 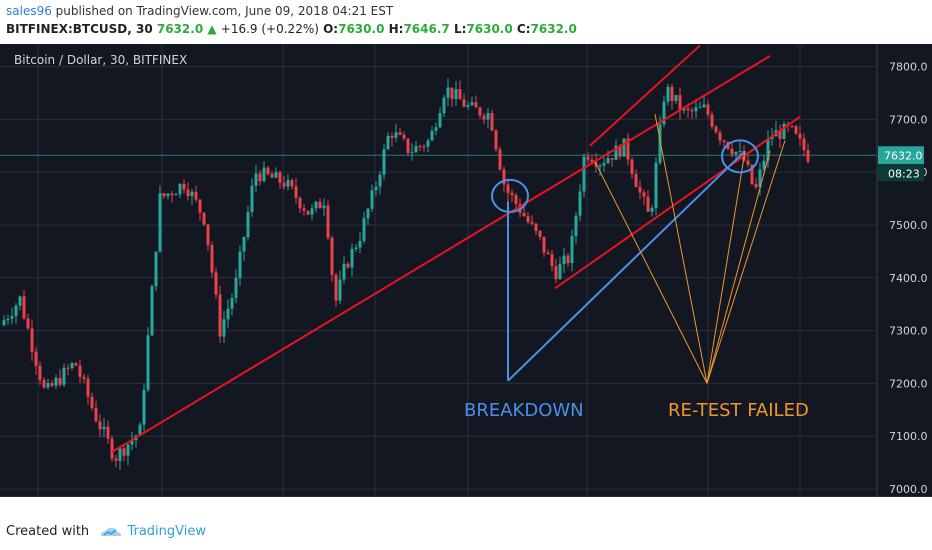 I want to click on breakdown-b-line, so click(x=626, y=266).